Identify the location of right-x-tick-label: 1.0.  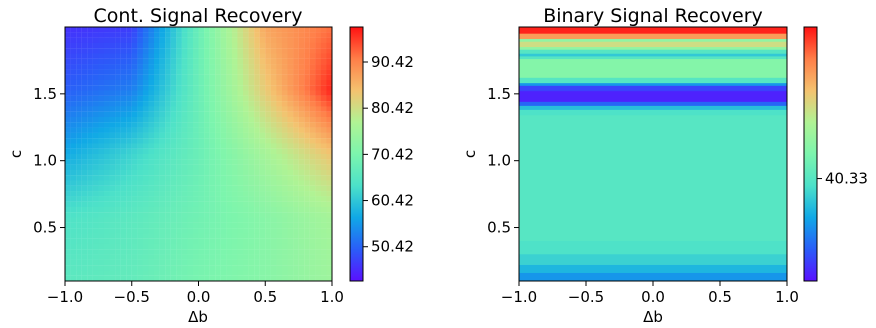
(787, 297).